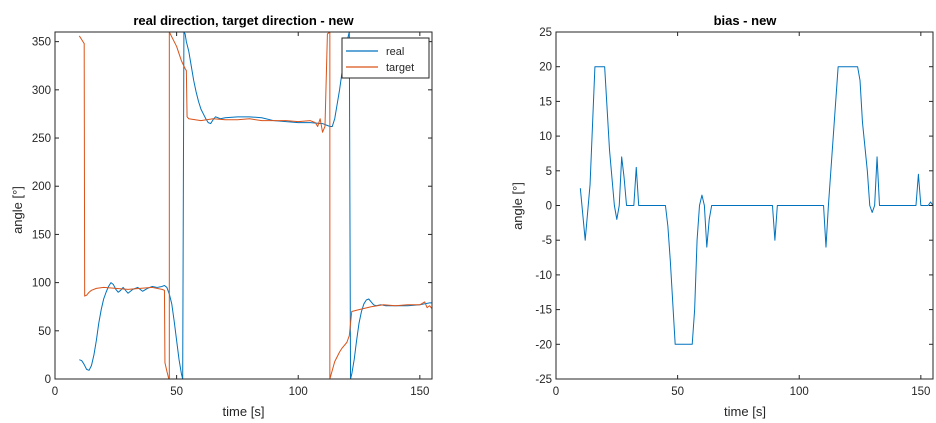 This screenshot has width=936, height=423. I want to click on y-tick-label: 150, so click(41, 235).